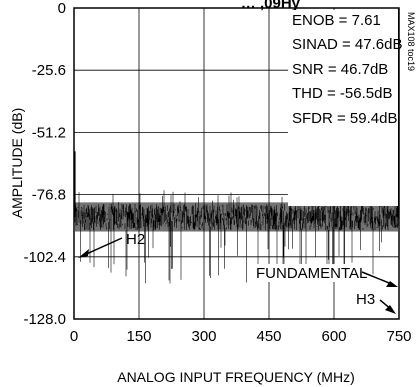  I want to click on y-tick-labels: 0 -25.6 -51.2 -76.8 -102.4 -128.0, so click(44, 164).